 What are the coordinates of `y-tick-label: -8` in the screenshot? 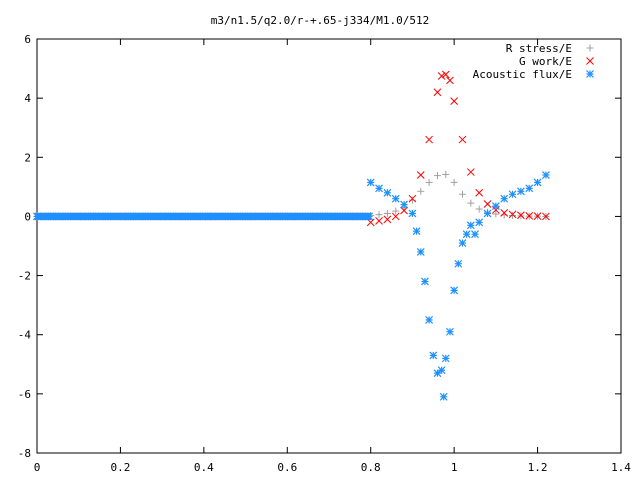 It's located at (24, 453).